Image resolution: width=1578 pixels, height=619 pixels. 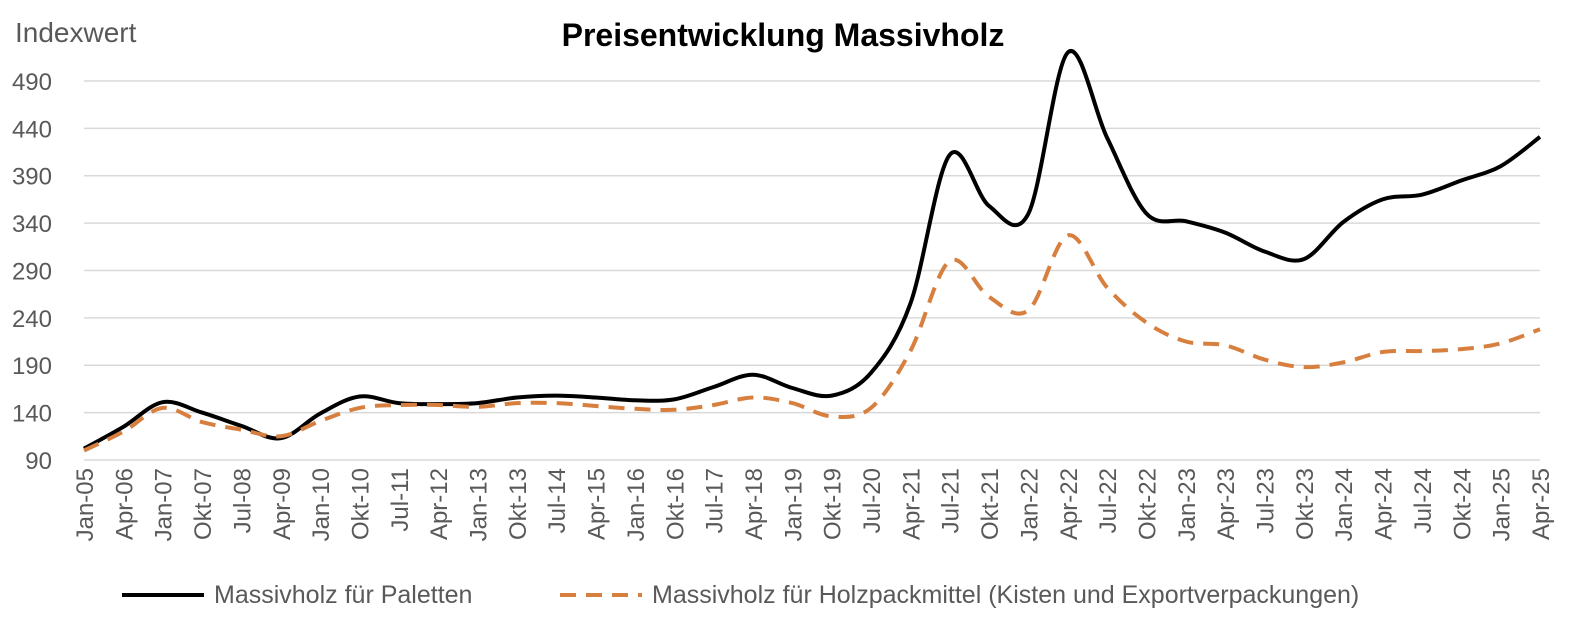 I want to click on x-tick-label-jul-20: Jul-20, so click(x=872, y=500).